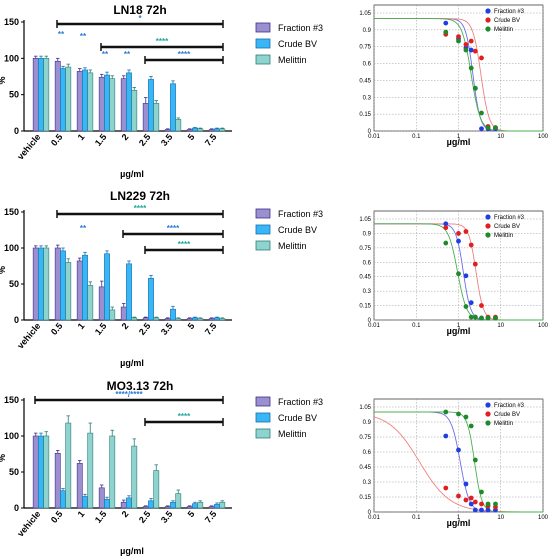 This screenshot has width=550, height=557. Describe the element at coordinates (105, 54) in the screenshot. I see `significance-label: **` at that location.